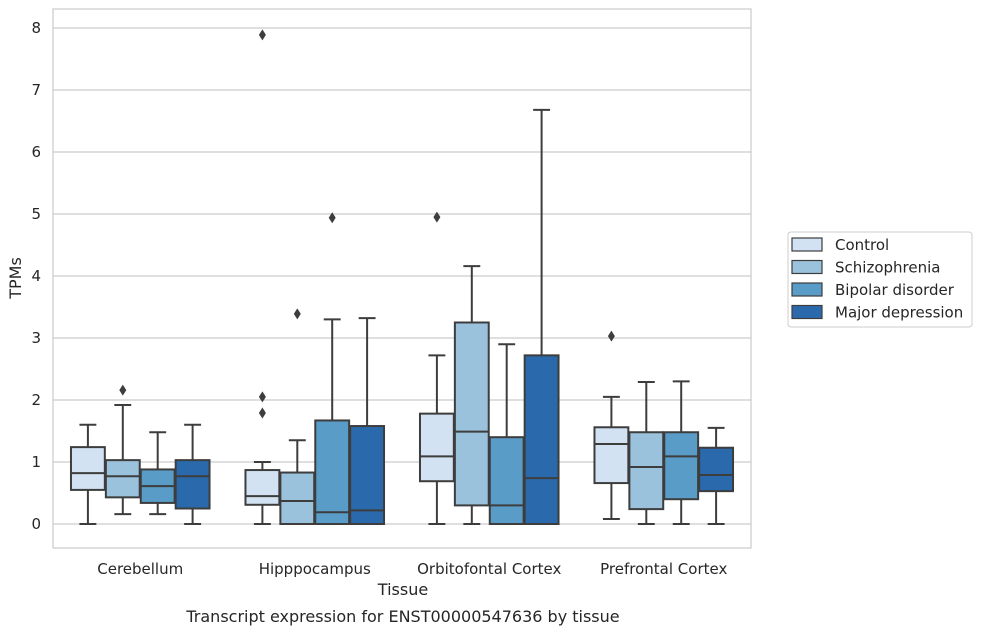 This screenshot has width=983, height=634. Describe the element at coordinates (899, 313) in the screenshot. I see `legend-label-major-depression: Major depression` at that location.